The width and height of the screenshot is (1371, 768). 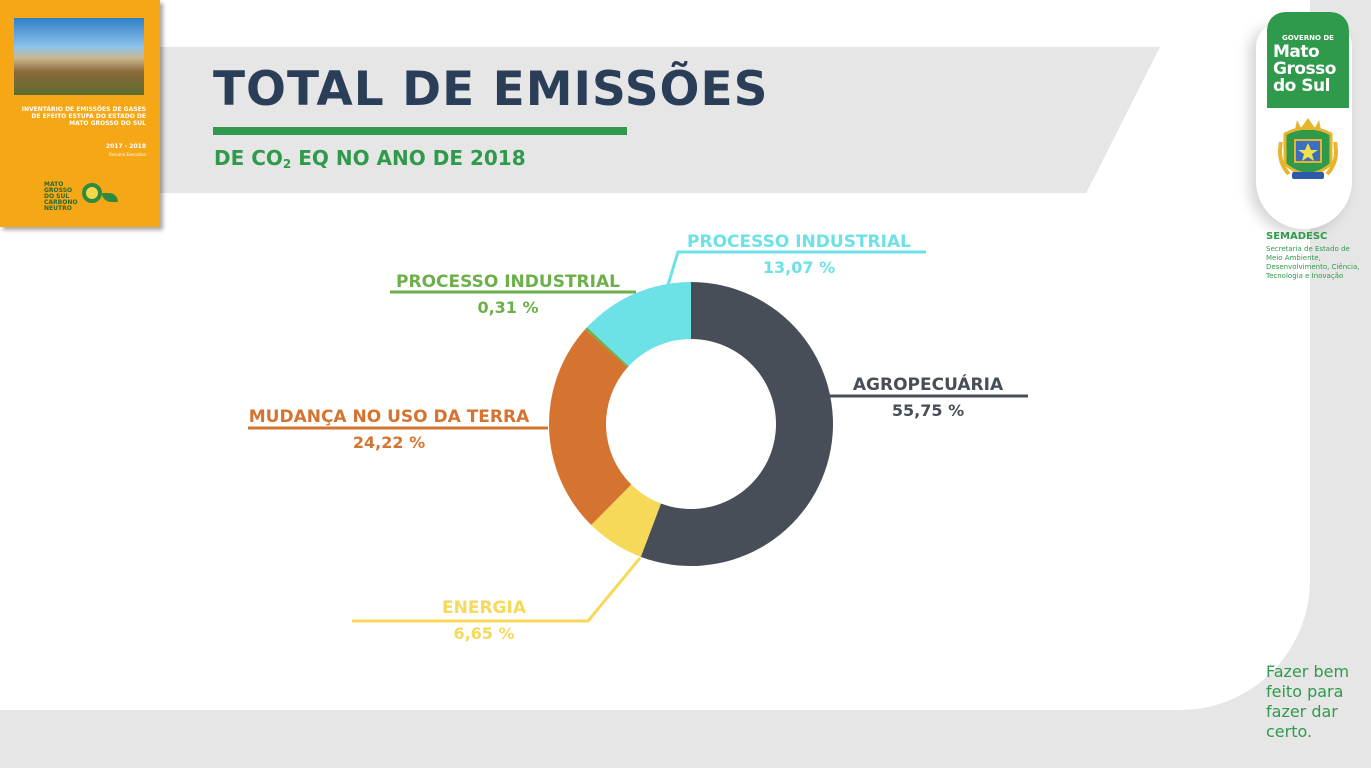 I want to click on page-subtitle: DE CO2 EQ NO ANO DE 2018, so click(x=370, y=158).